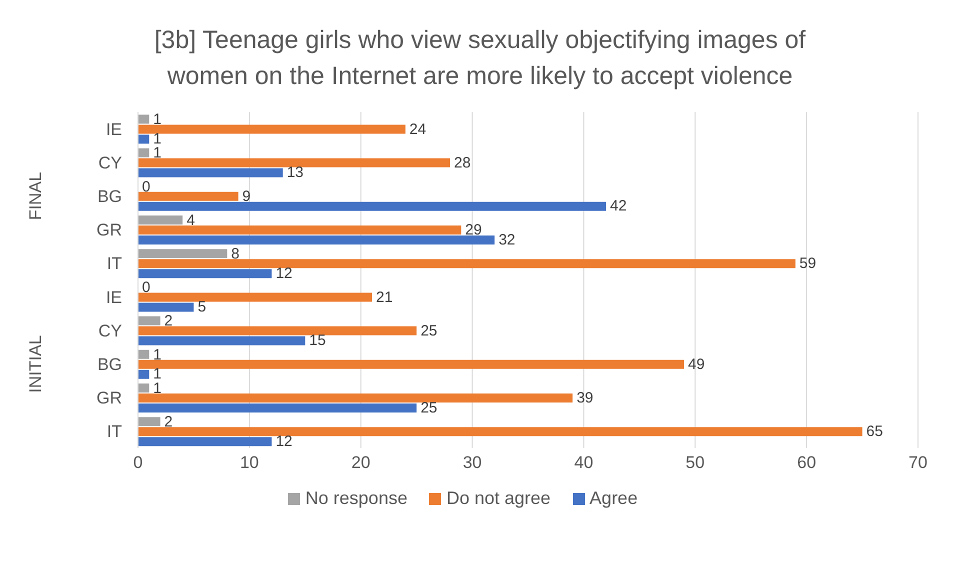 Image resolution: width=960 pixels, height=583 pixels. I want to click on data-label: 15, so click(317, 341).